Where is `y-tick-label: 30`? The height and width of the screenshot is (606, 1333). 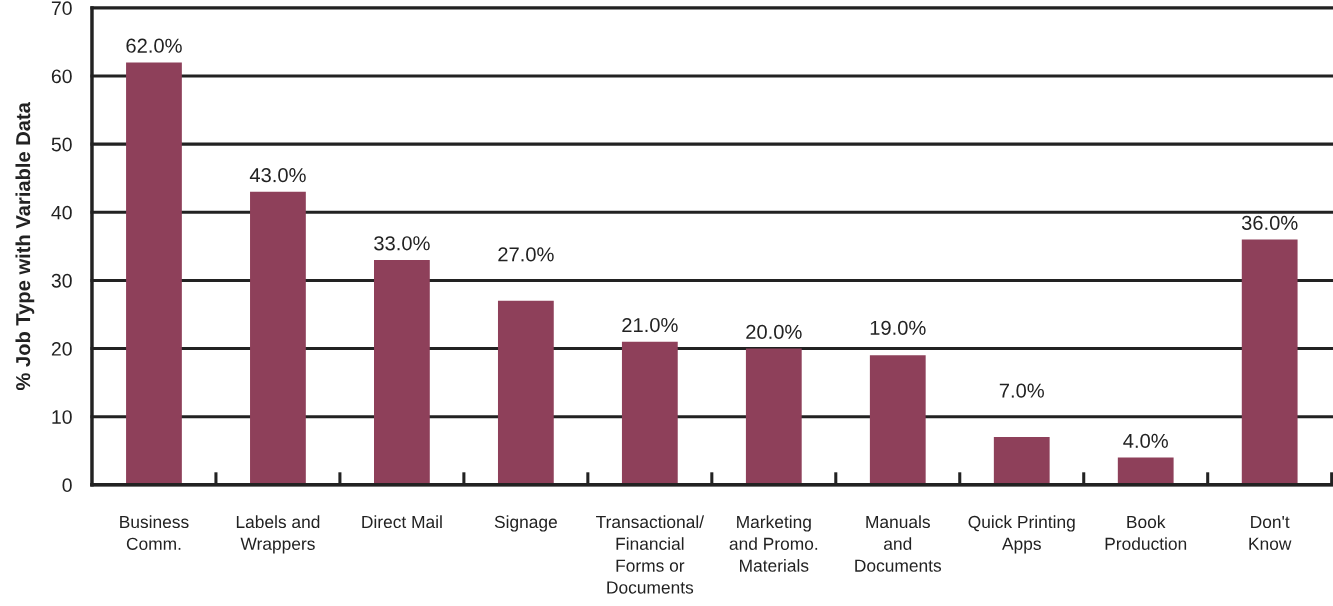
y-tick-label: 30 is located at coordinates (61, 280).